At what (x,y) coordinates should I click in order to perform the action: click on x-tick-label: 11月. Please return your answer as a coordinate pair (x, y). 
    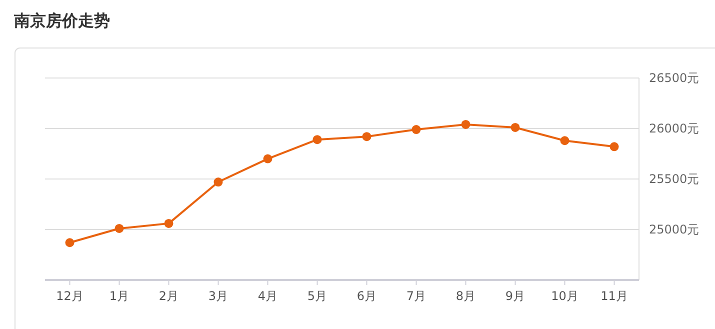
    Looking at the image, I should click on (614, 296).